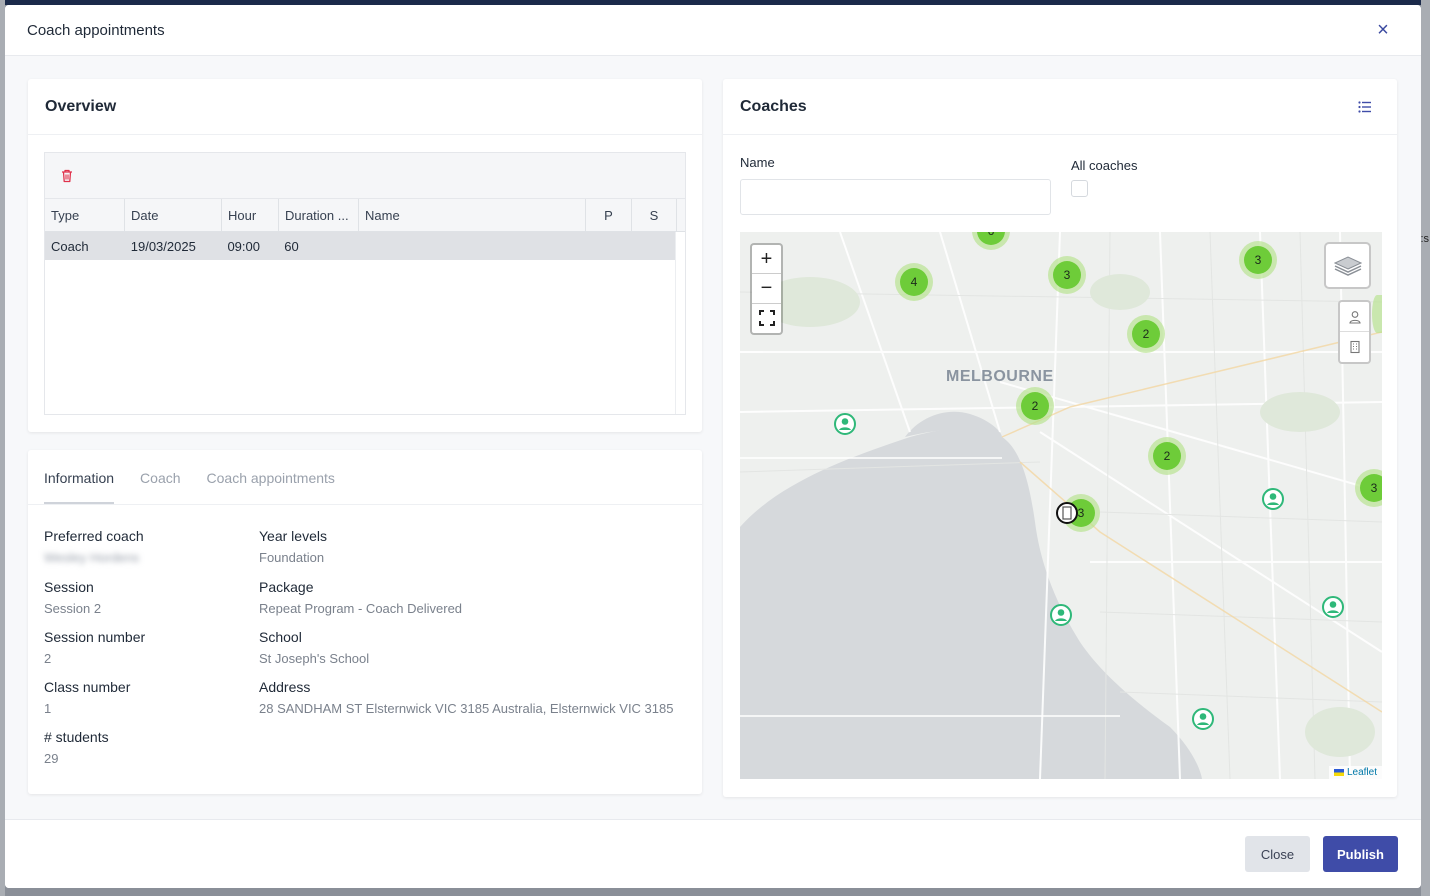 This screenshot has height=896, width=1430. What do you see at coordinates (85, 215) in the screenshot?
I see `column-type: Type` at bounding box center [85, 215].